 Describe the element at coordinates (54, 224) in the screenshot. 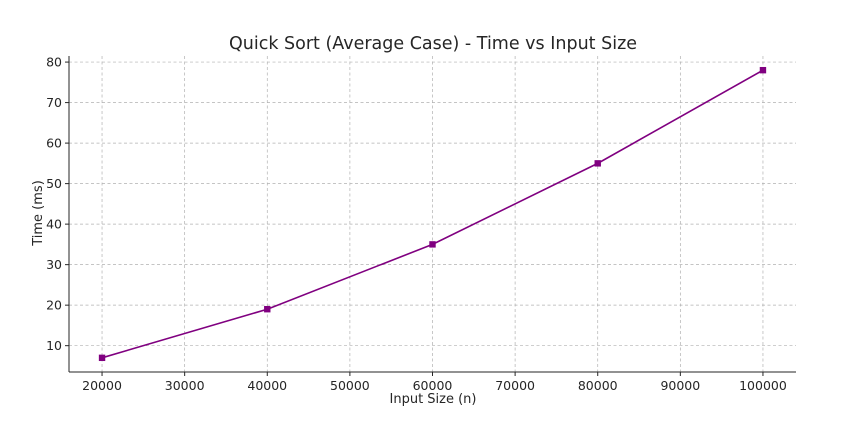

I see `y-tick-label: 40` at that location.